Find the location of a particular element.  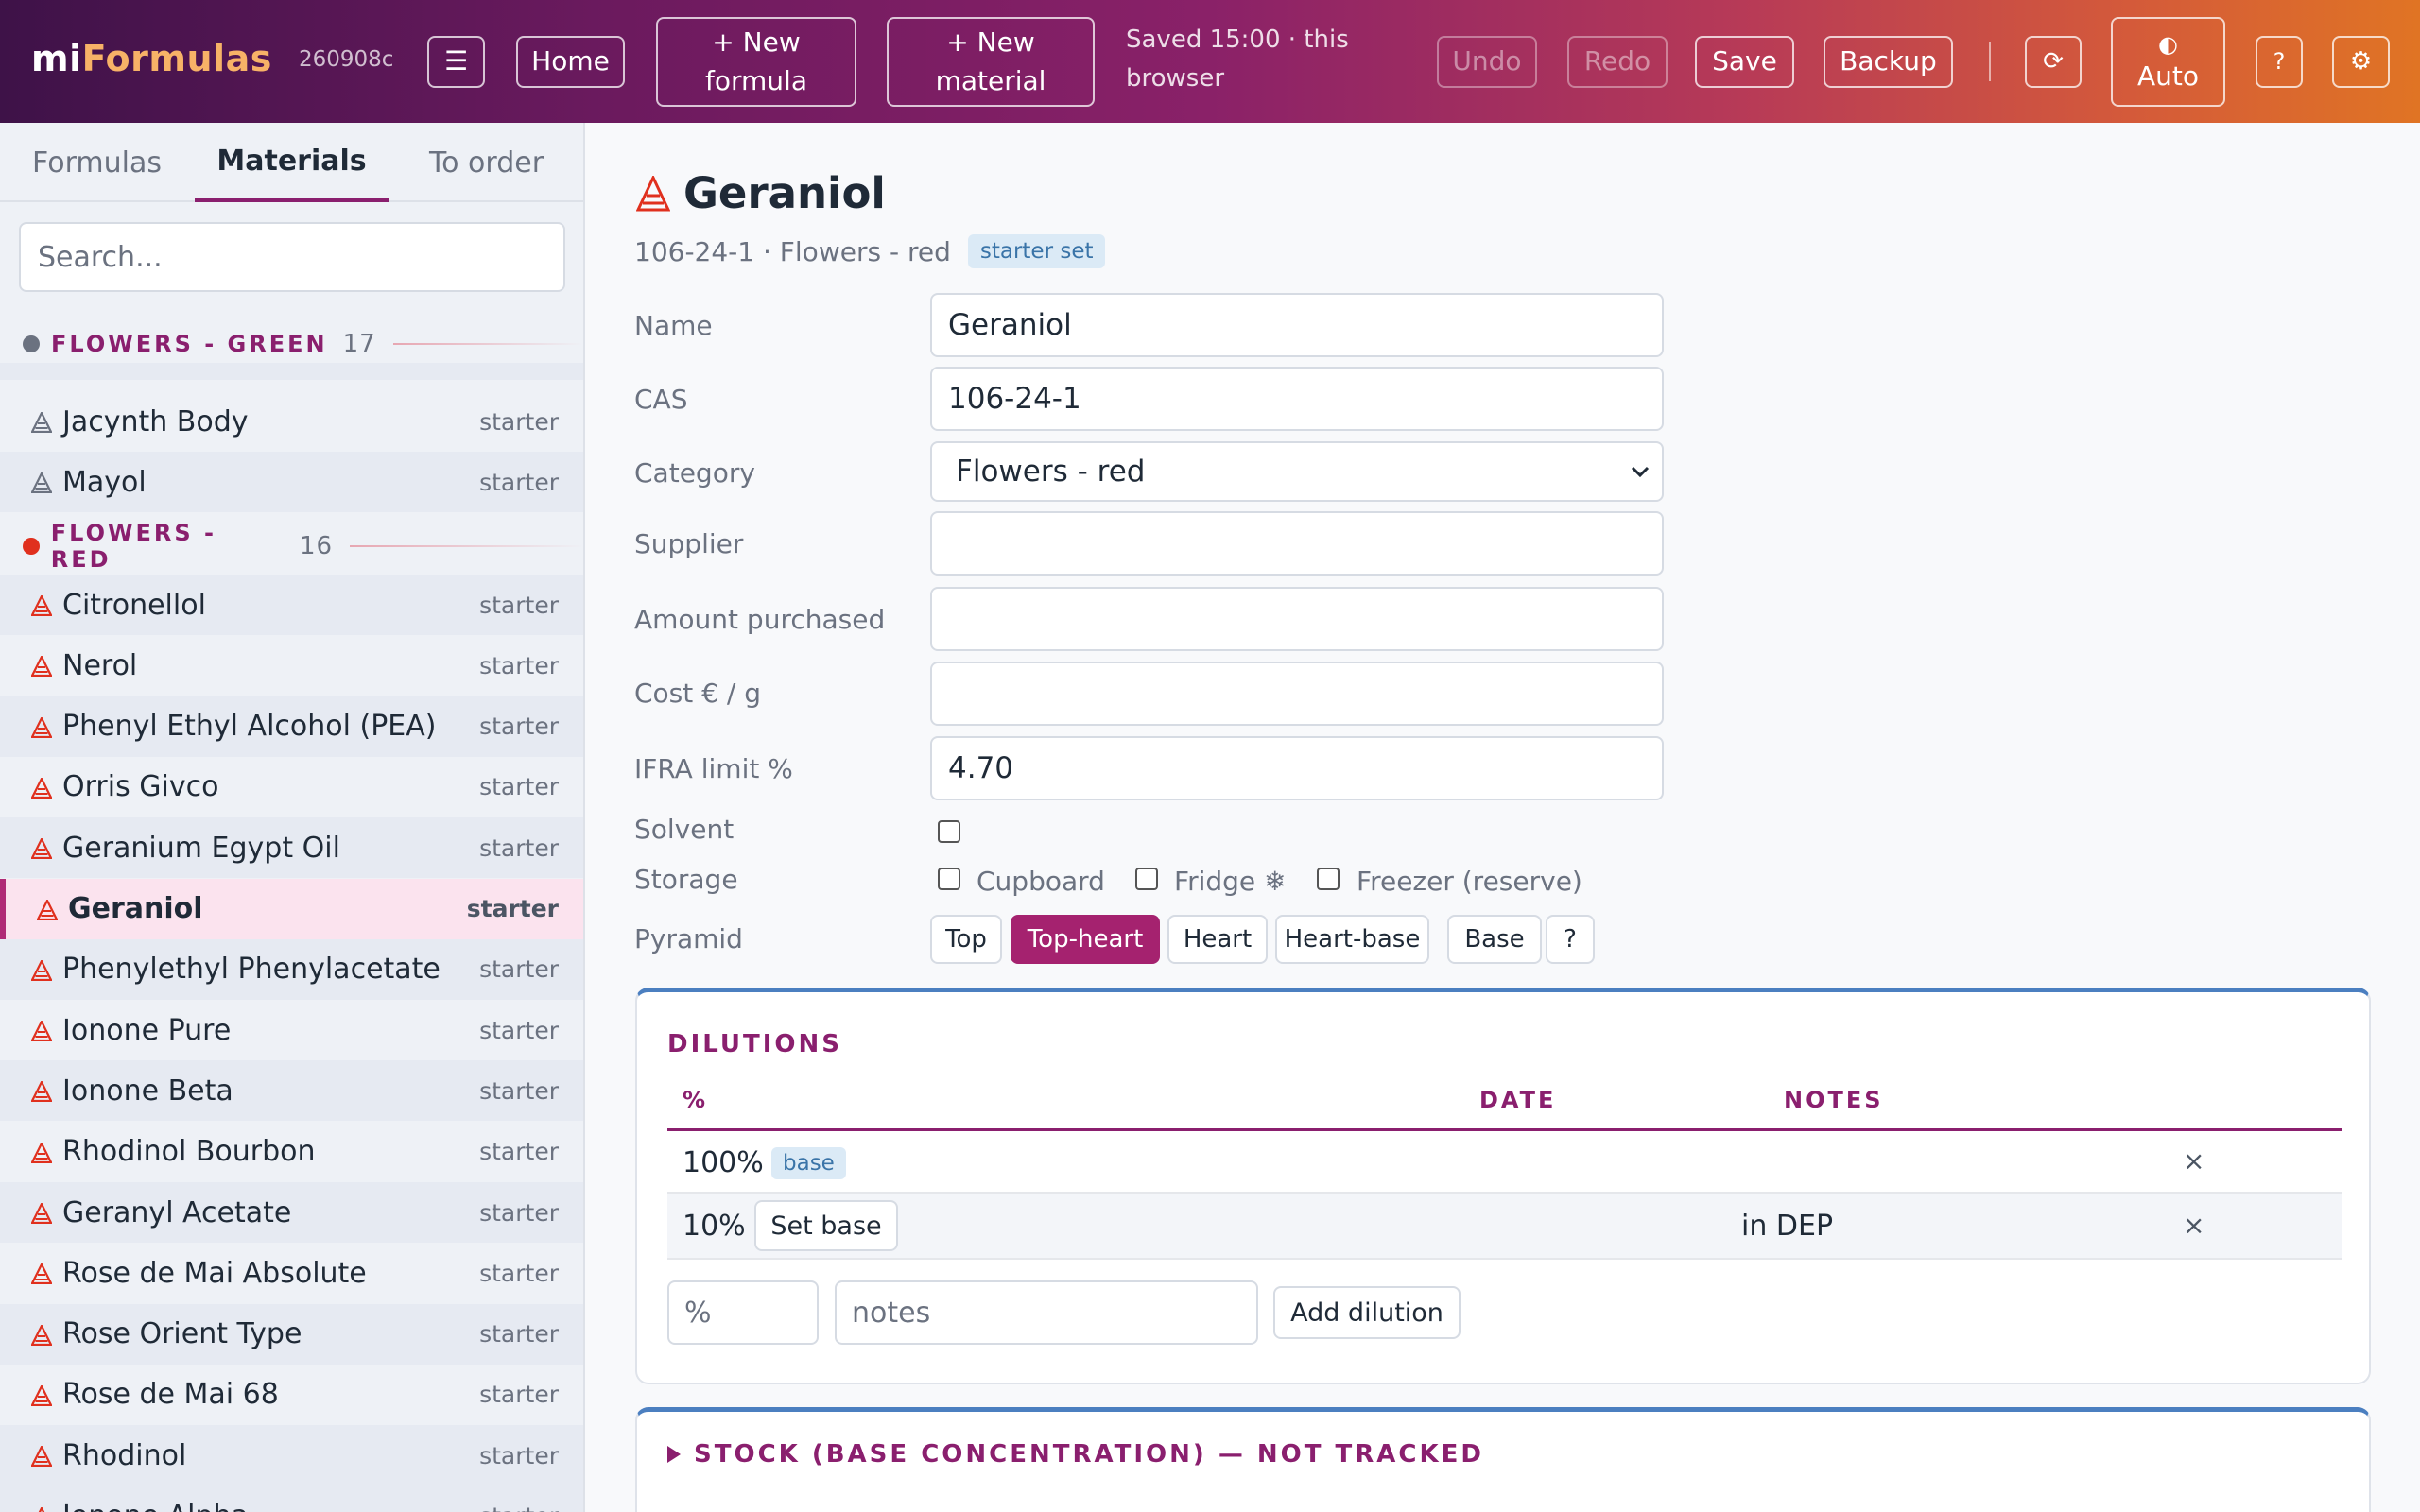

page-title: Geraniol is located at coordinates (785, 193).